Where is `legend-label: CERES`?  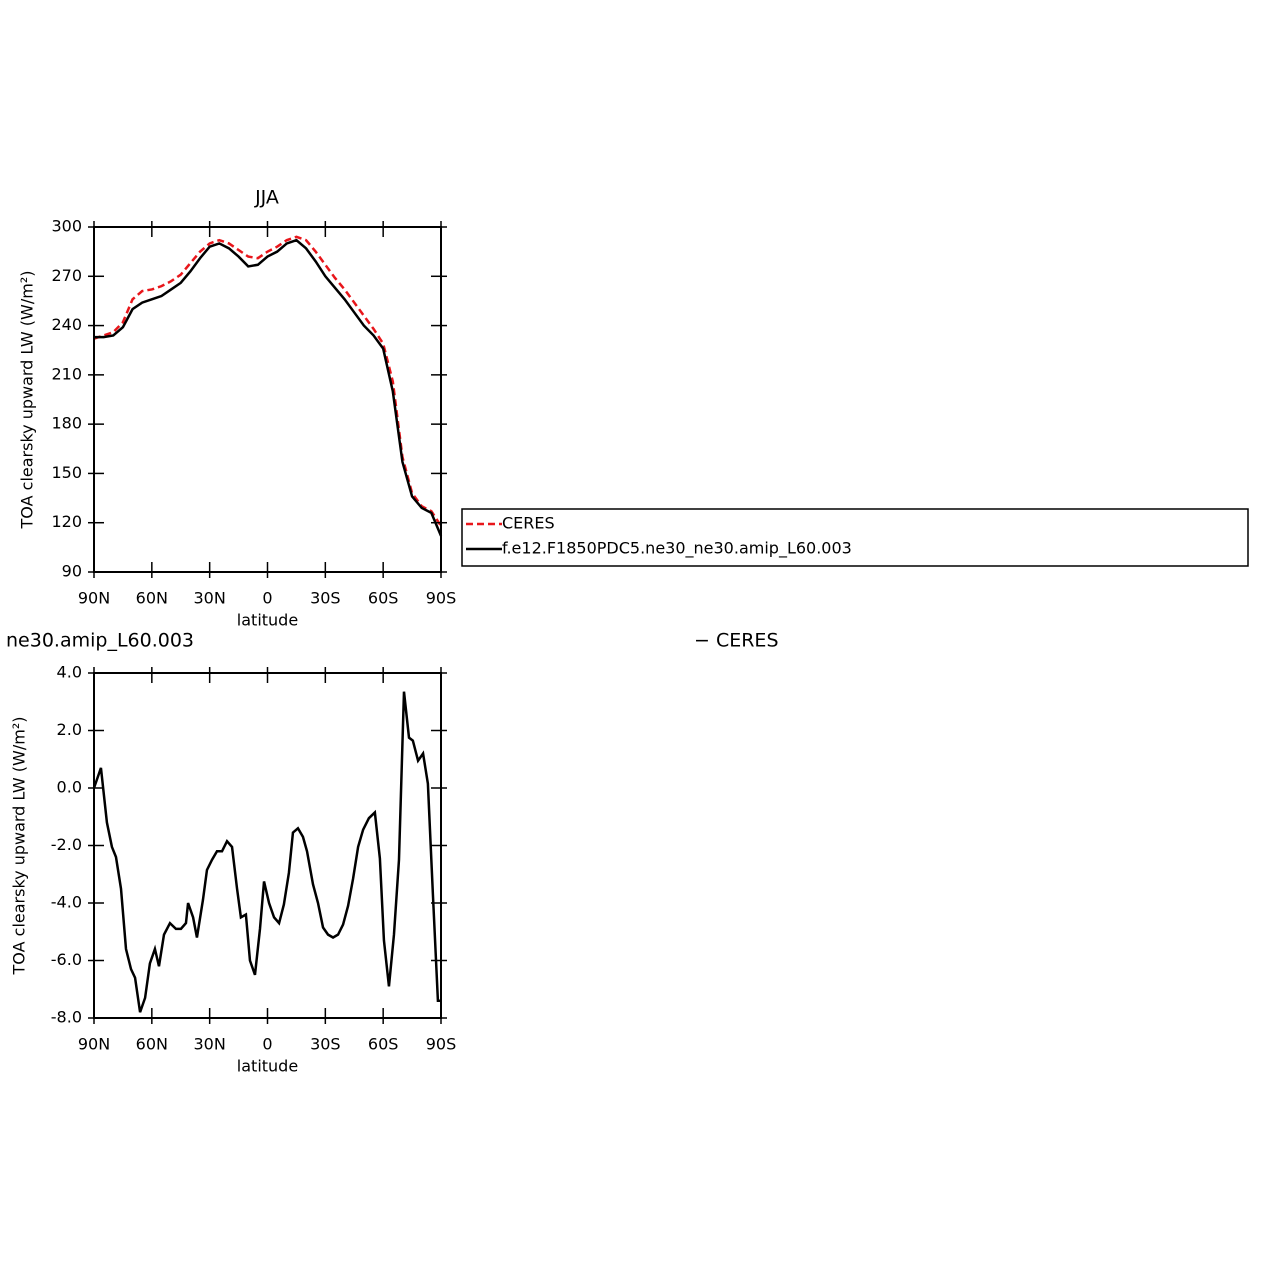
legend-label: CERES is located at coordinates (528, 523).